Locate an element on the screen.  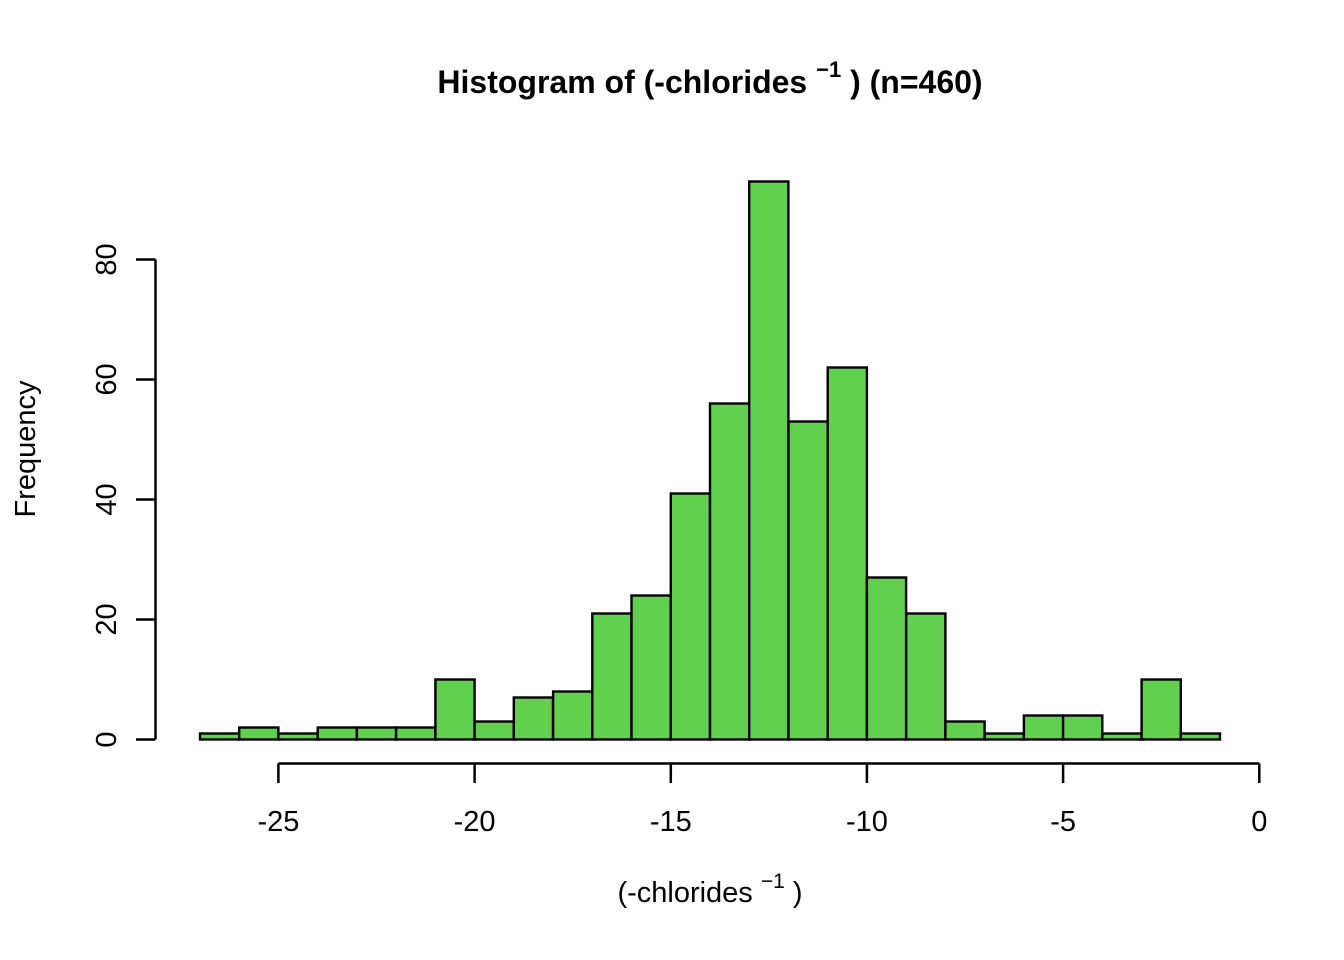
x-tick-label: -5 is located at coordinates (1063, 822).